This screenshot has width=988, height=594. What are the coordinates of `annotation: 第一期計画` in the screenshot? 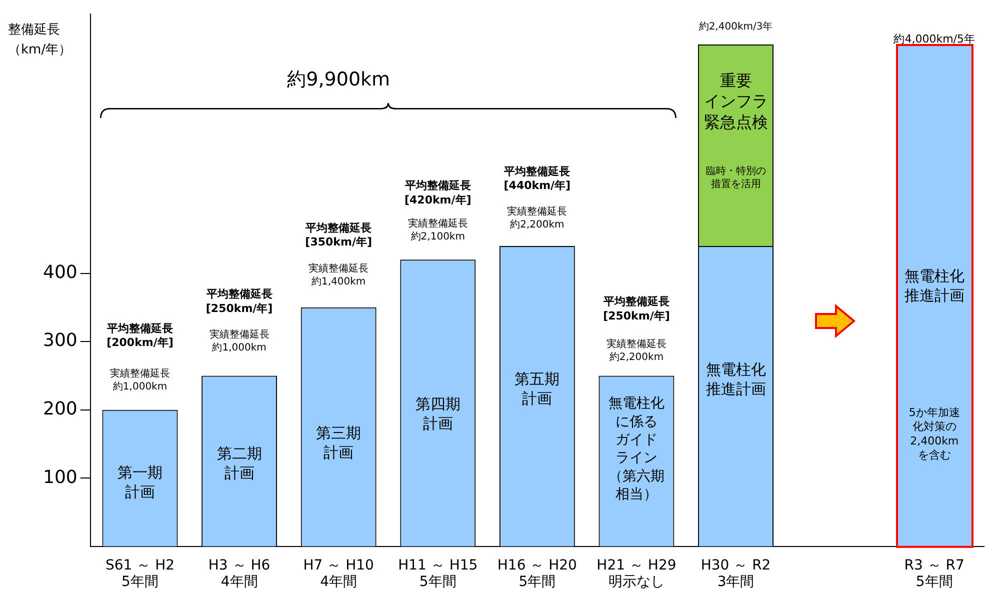 It's located at (140, 483).